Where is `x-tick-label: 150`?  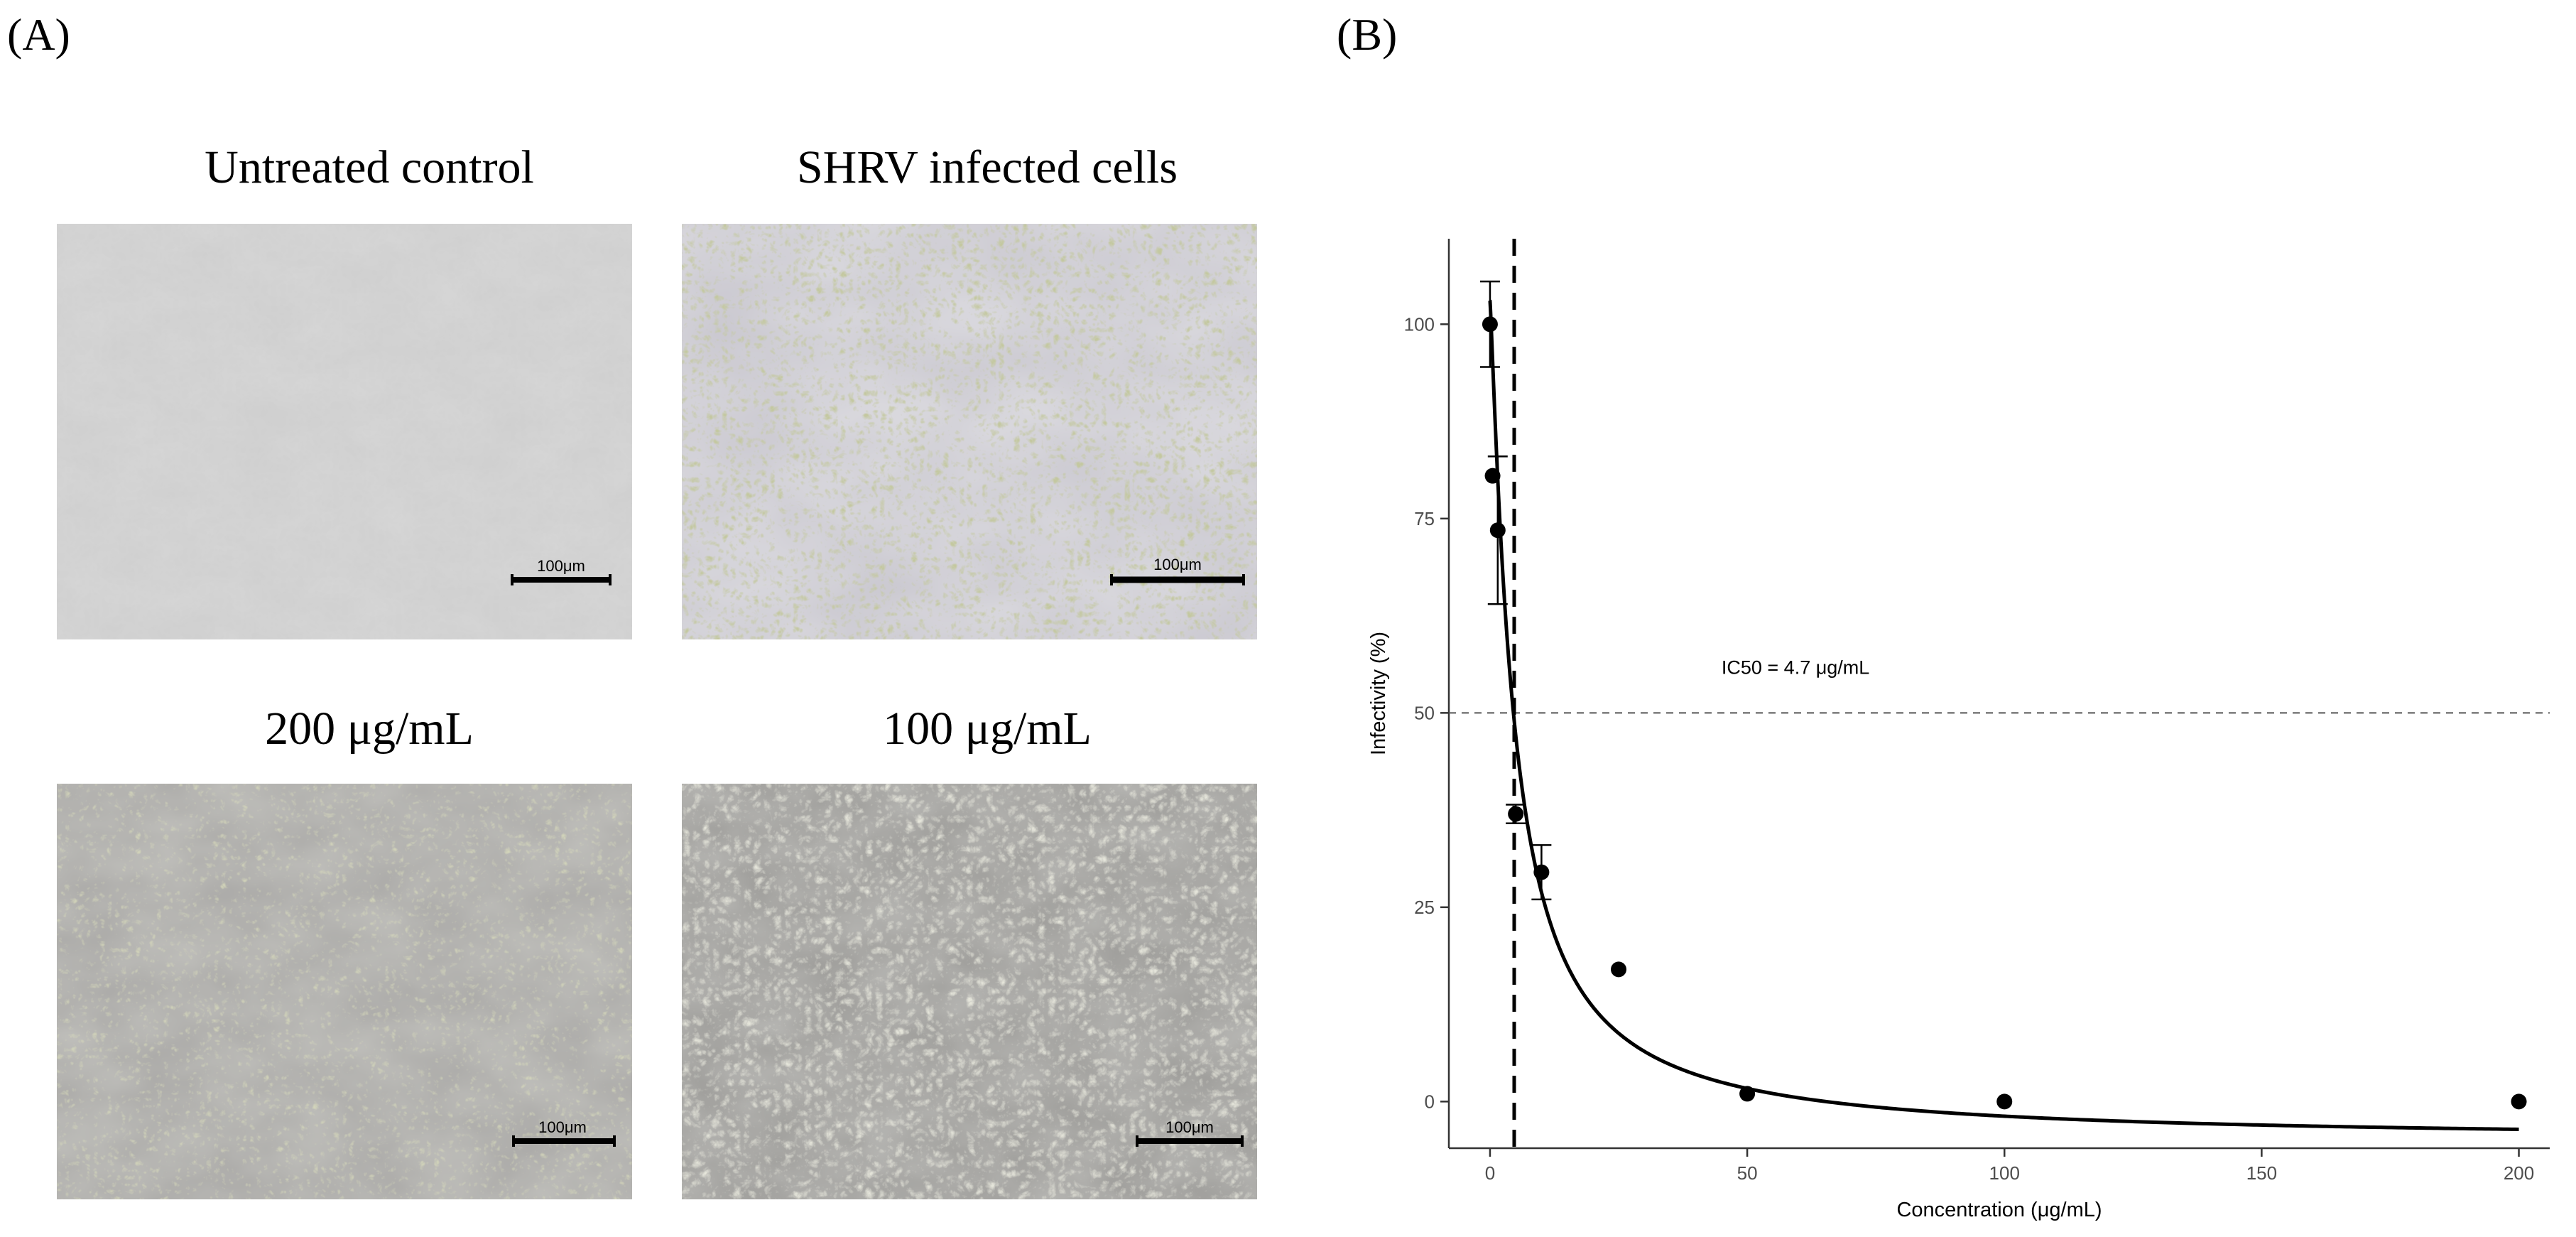 x-tick-label: 150 is located at coordinates (2261, 1173).